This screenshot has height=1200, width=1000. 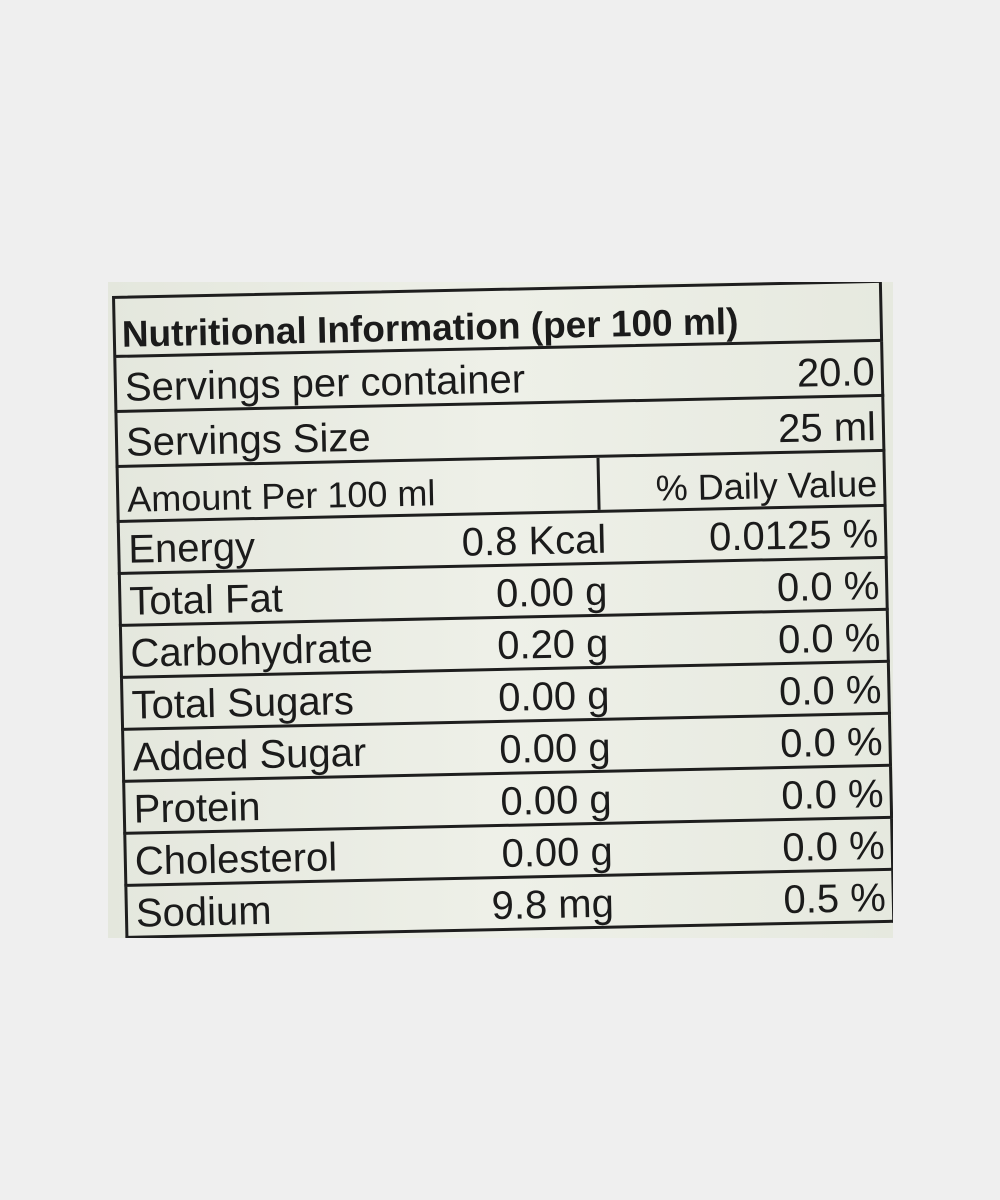 I want to click on serving-value: 25 ml, so click(x=827, y=428).